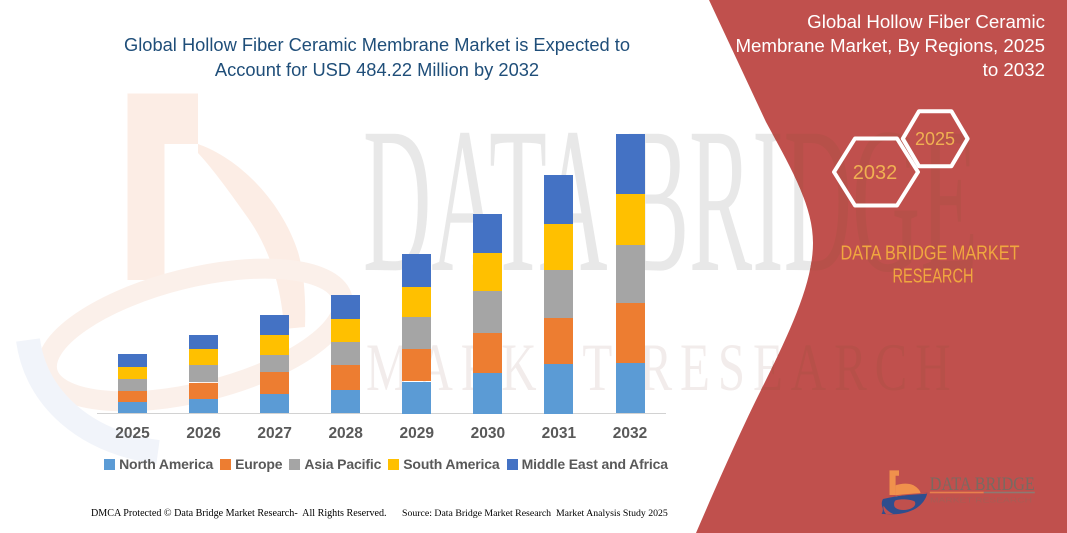 The height and width of the screenshot is (533, 1067). What do you see at coordinates (933, 277) in the screenshot?
I see `svg-text: RESEARCH` at bounding box center [933, 277].